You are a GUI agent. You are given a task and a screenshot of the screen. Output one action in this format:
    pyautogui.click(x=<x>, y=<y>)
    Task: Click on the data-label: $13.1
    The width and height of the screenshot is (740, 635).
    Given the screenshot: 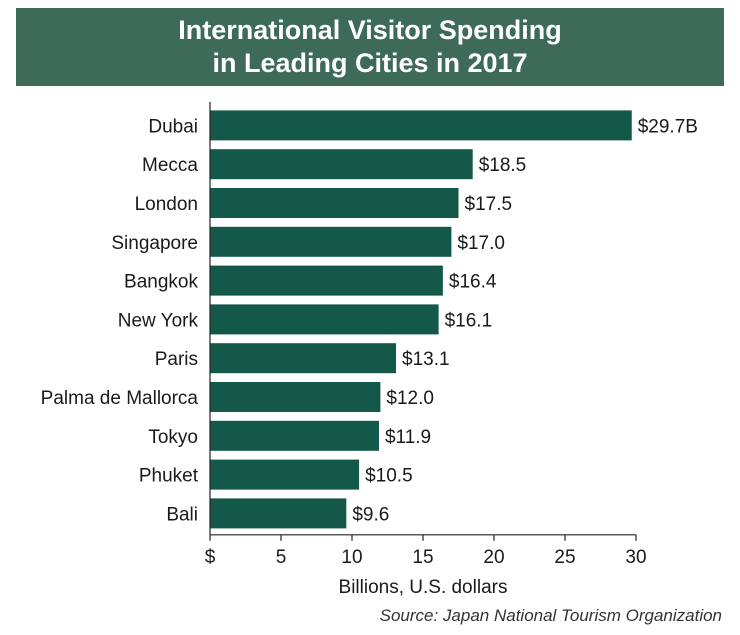 What is the action you would take?
    pyautogui.click(x=426, y=359)
    